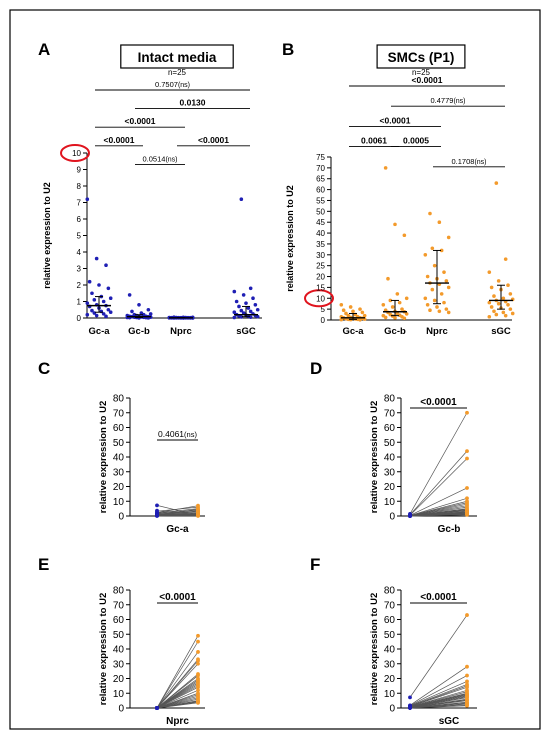  I want to click on title-box, so click(177, 56).